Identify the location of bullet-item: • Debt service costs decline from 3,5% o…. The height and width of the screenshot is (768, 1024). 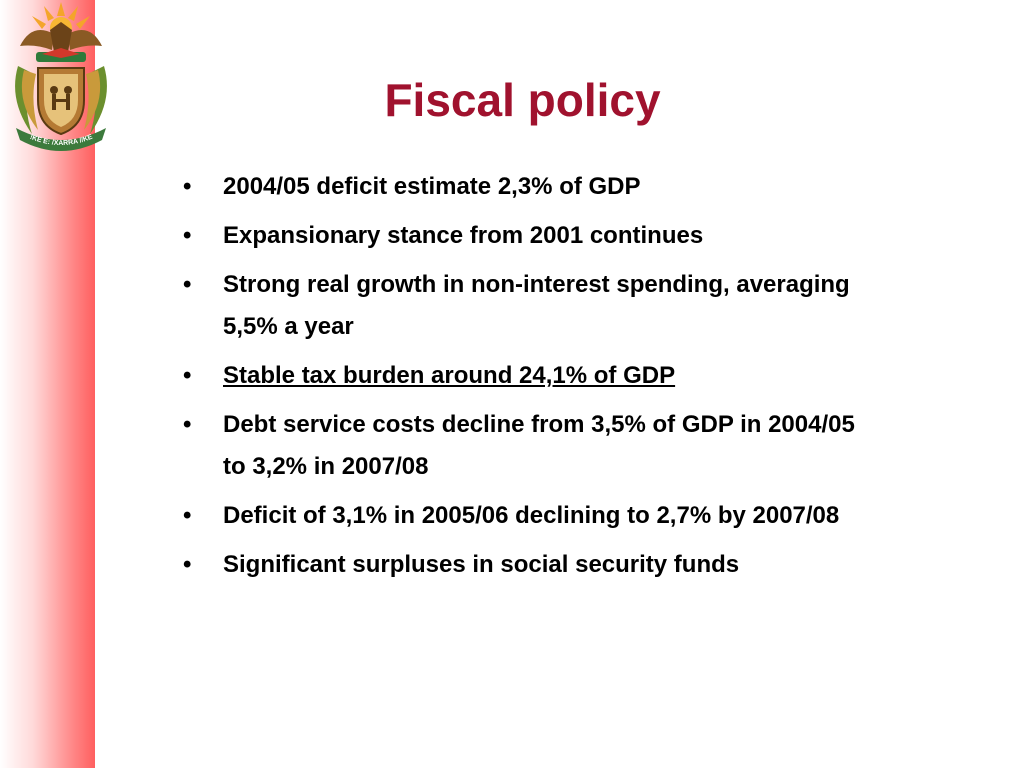
(533, 446).